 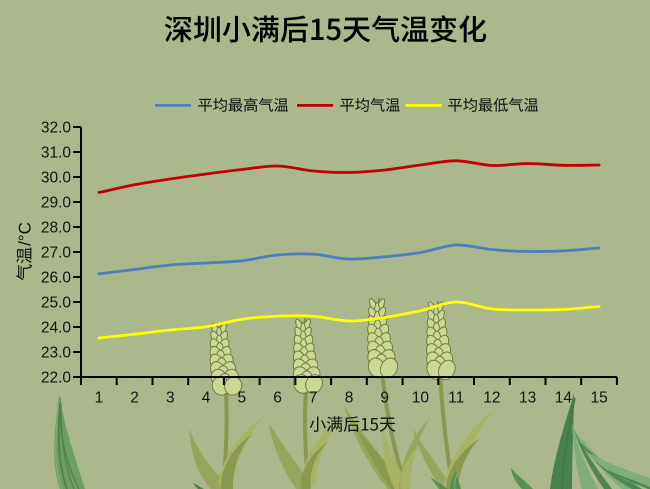 I want to click on svg-text: 1, so click(x=99, y=398).